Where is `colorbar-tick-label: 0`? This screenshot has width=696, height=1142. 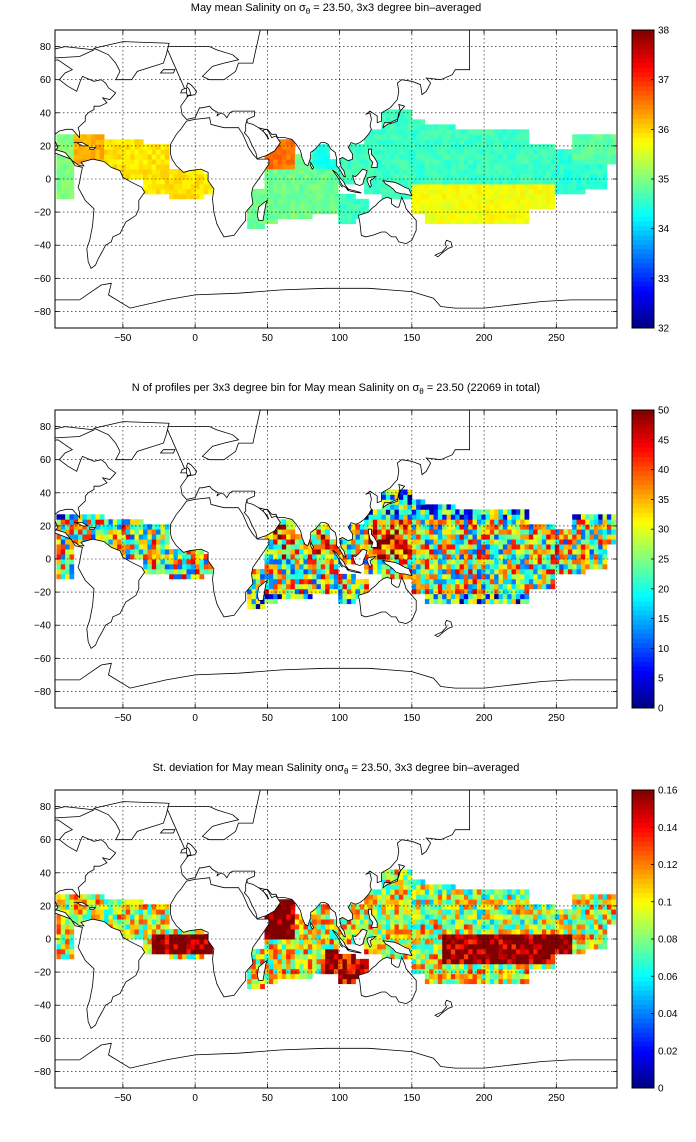 colorbar-tick-label: 0 is located at coordinates (661, 709).